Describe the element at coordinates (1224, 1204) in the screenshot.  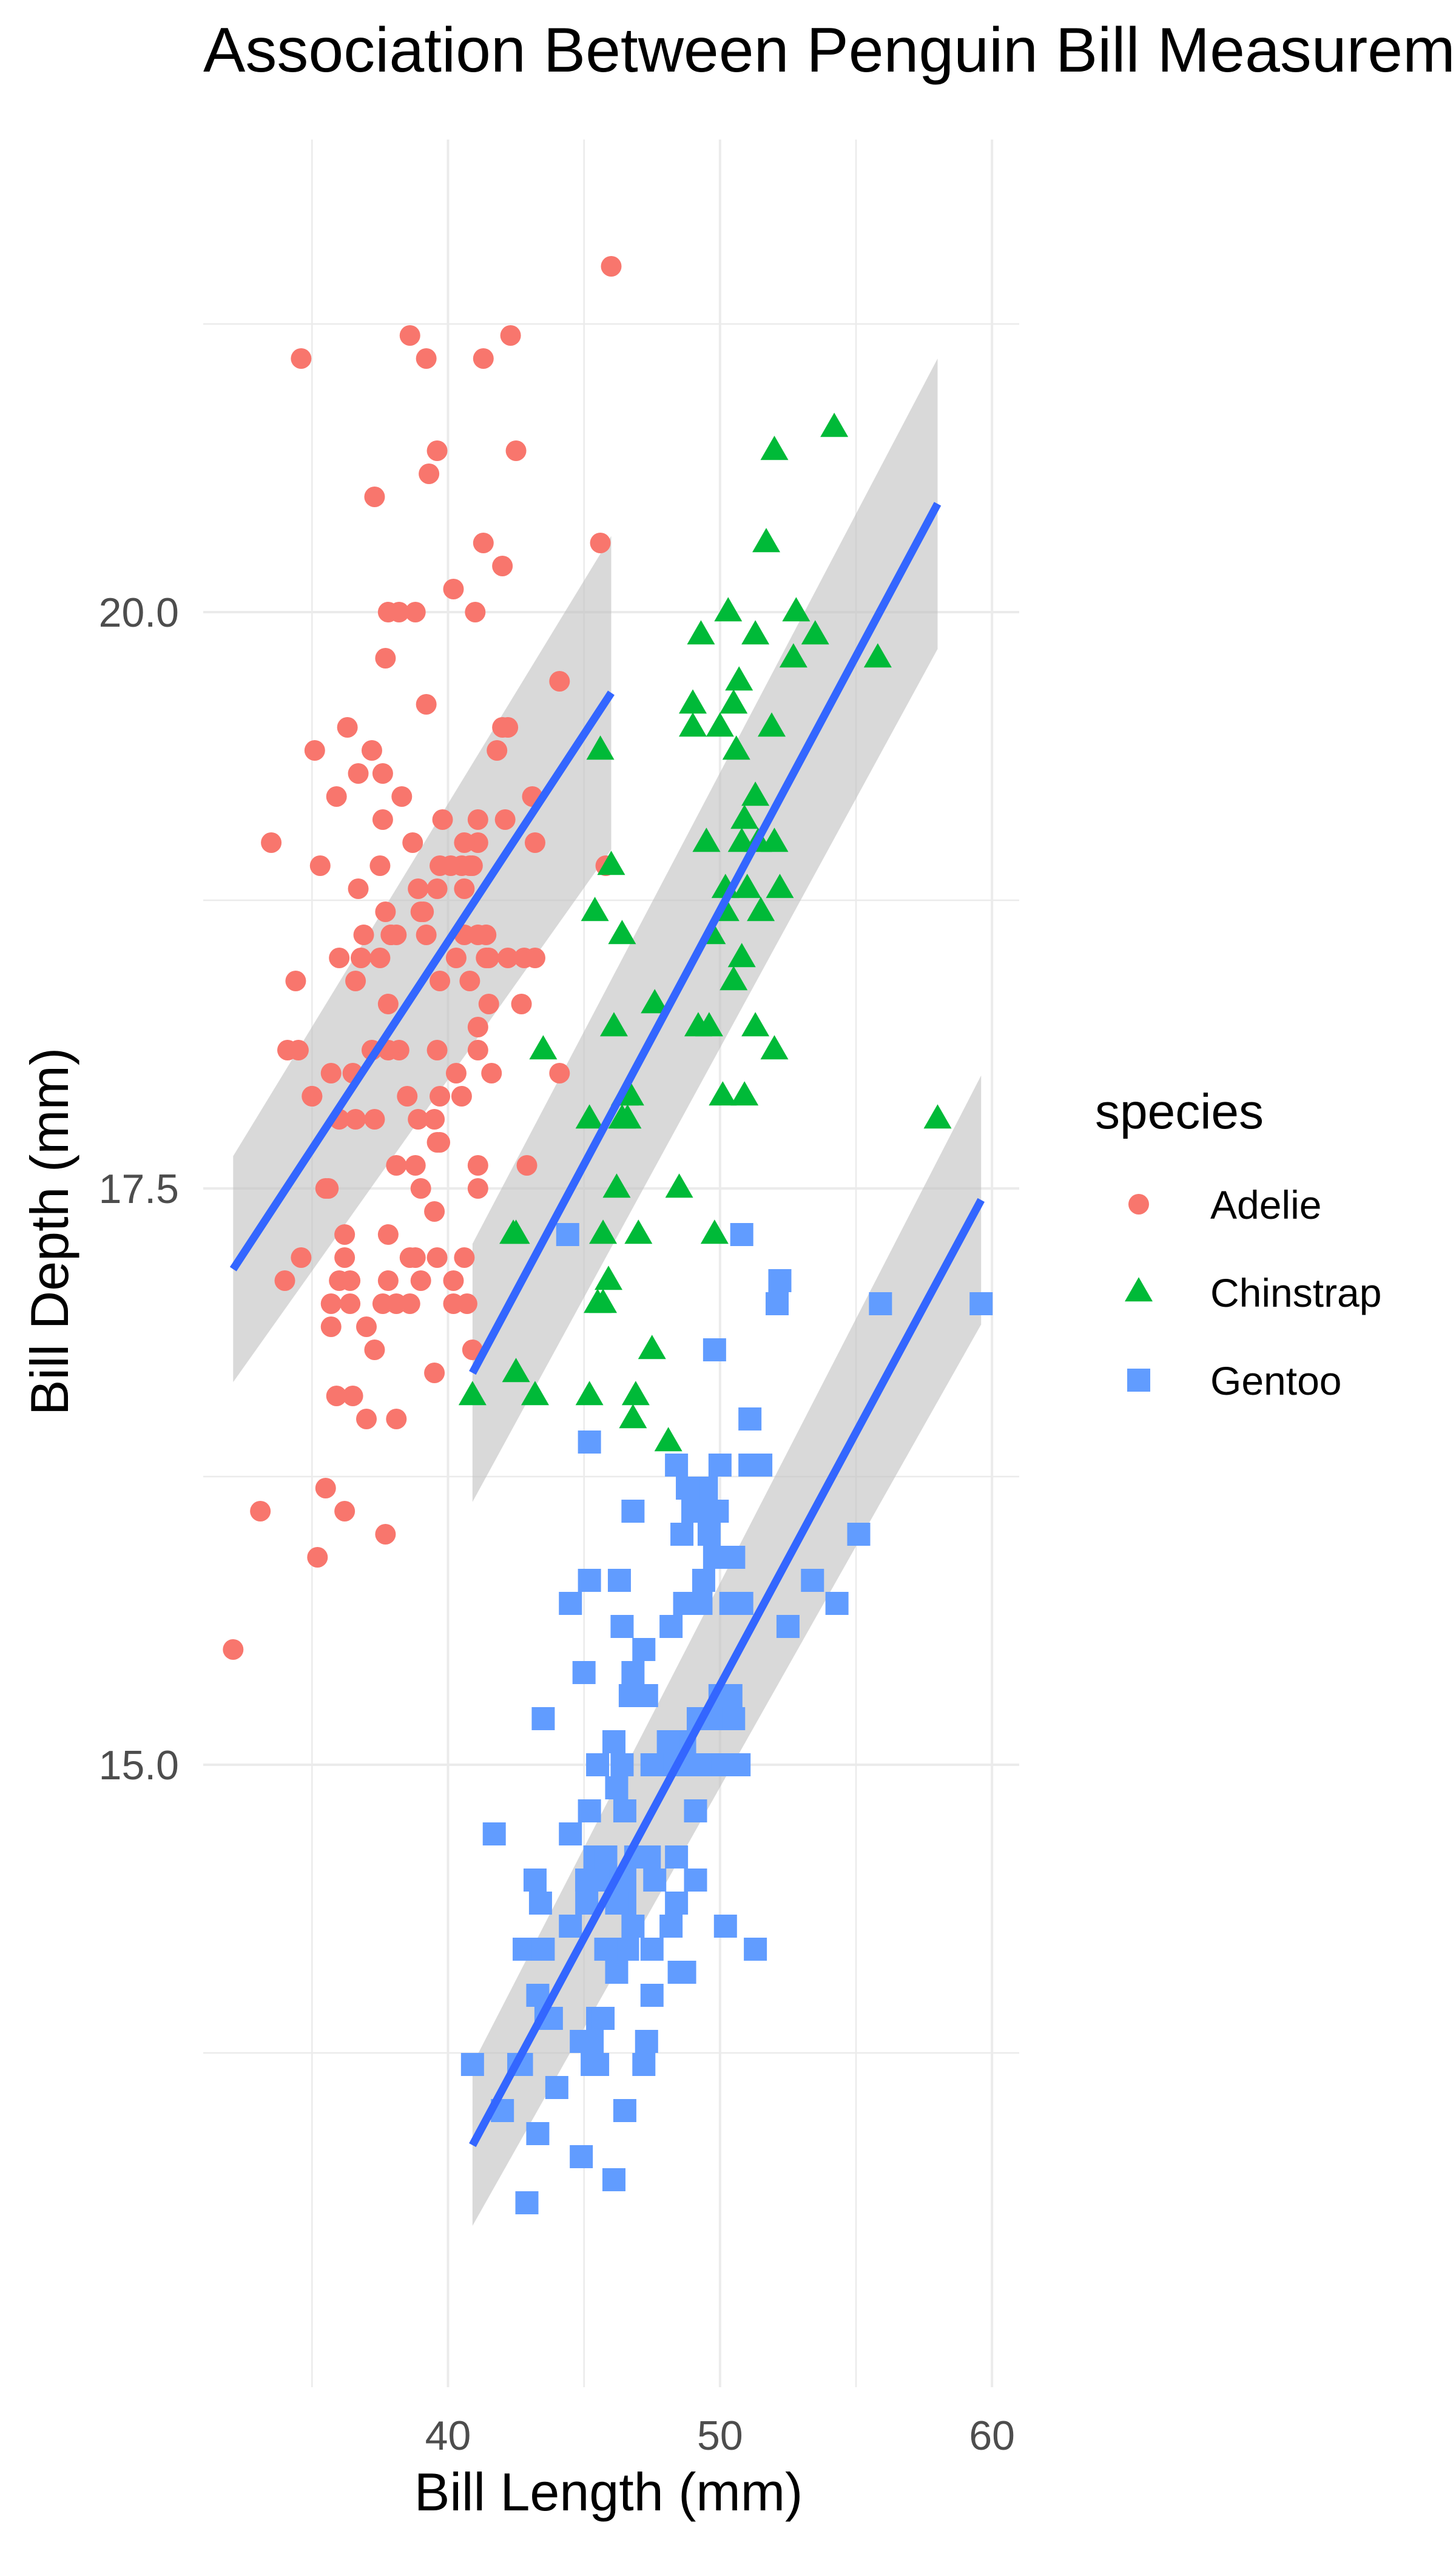
I see `legend-item-adelie: Adelie` at that location.